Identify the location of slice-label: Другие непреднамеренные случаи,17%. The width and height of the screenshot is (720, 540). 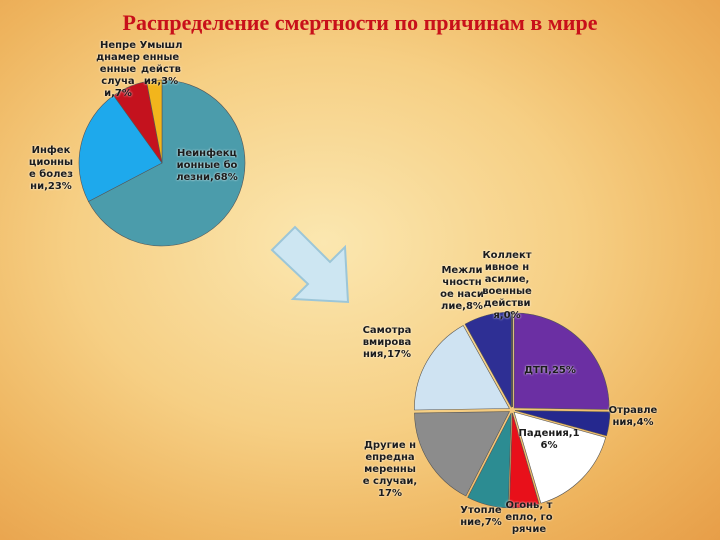
(390, 469).